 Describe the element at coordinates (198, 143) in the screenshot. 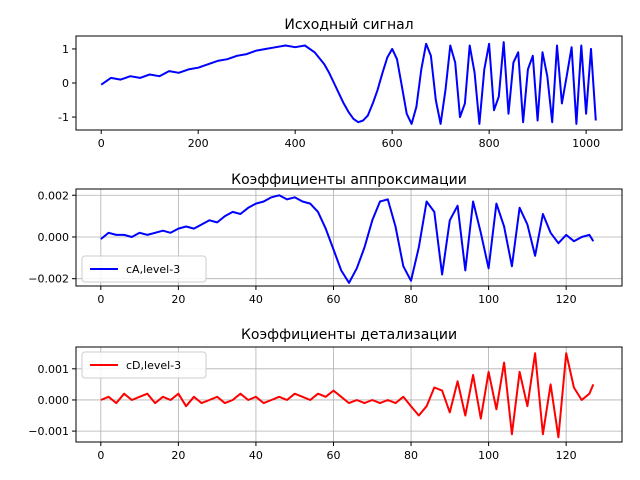

I see `x-tick-label-1: 200` at that location.